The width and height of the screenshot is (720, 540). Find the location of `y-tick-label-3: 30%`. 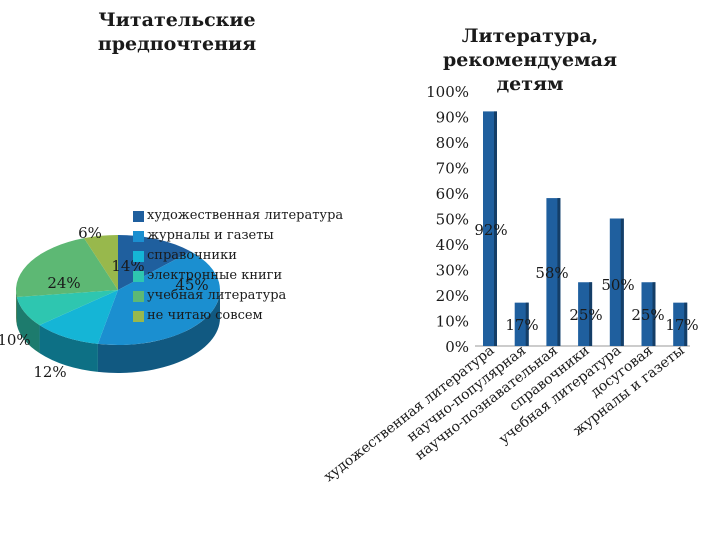

y-tick-label-3: 30% is located at coordinates (452, 271).